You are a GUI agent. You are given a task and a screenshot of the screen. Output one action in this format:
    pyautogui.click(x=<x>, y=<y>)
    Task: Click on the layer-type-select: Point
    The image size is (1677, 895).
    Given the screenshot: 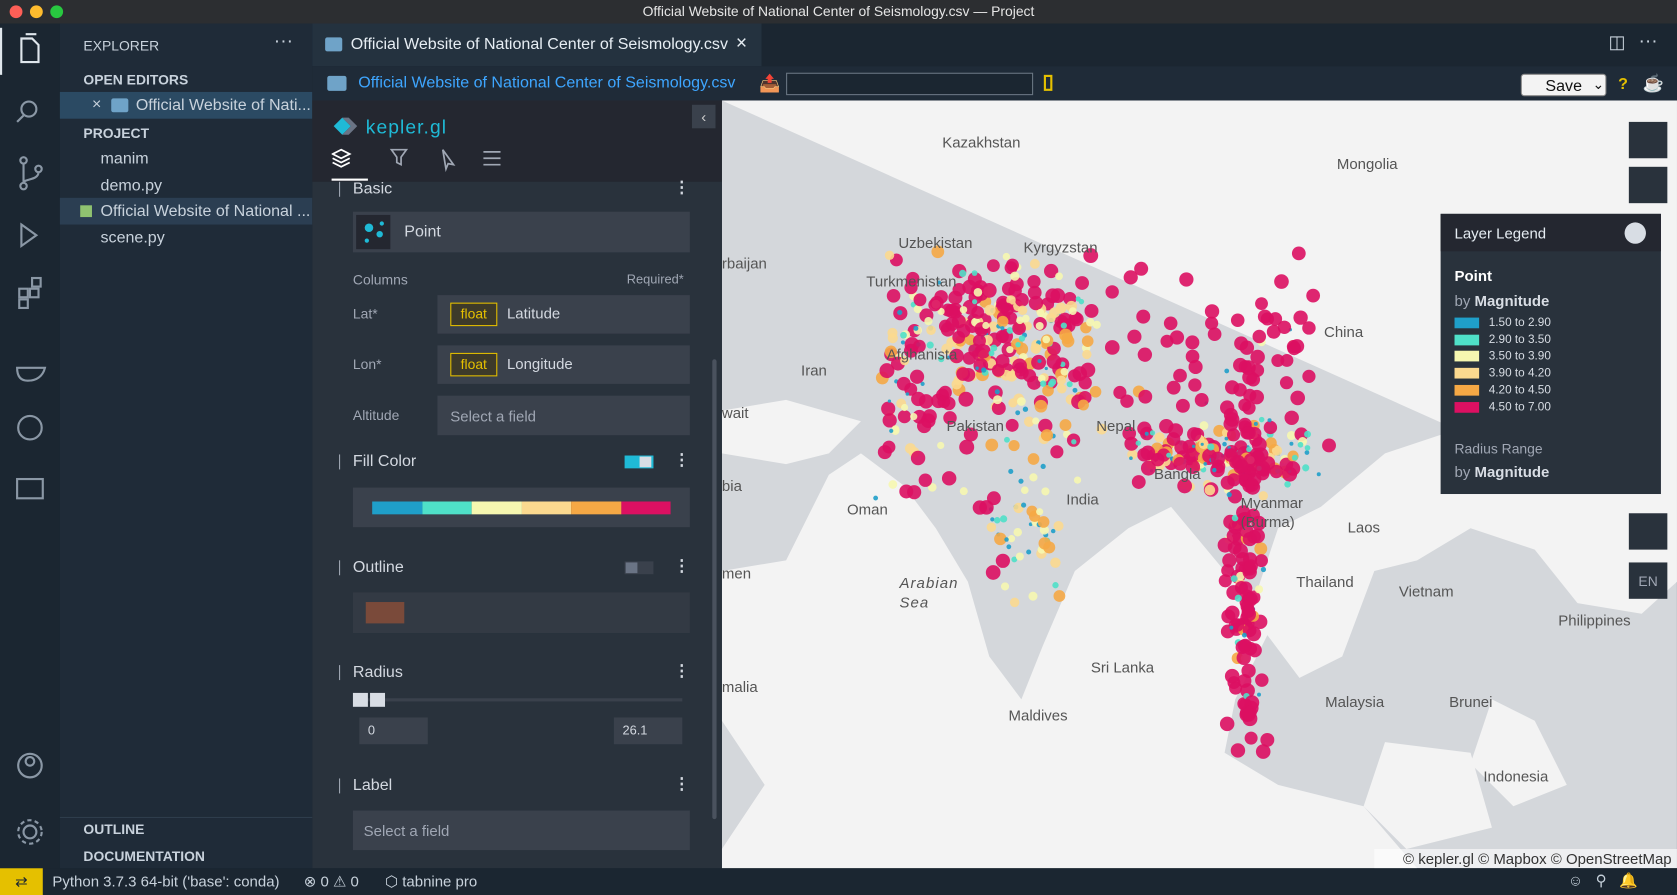 What is the action you would take?
    pyautogui.click(x=521, y=232)
    